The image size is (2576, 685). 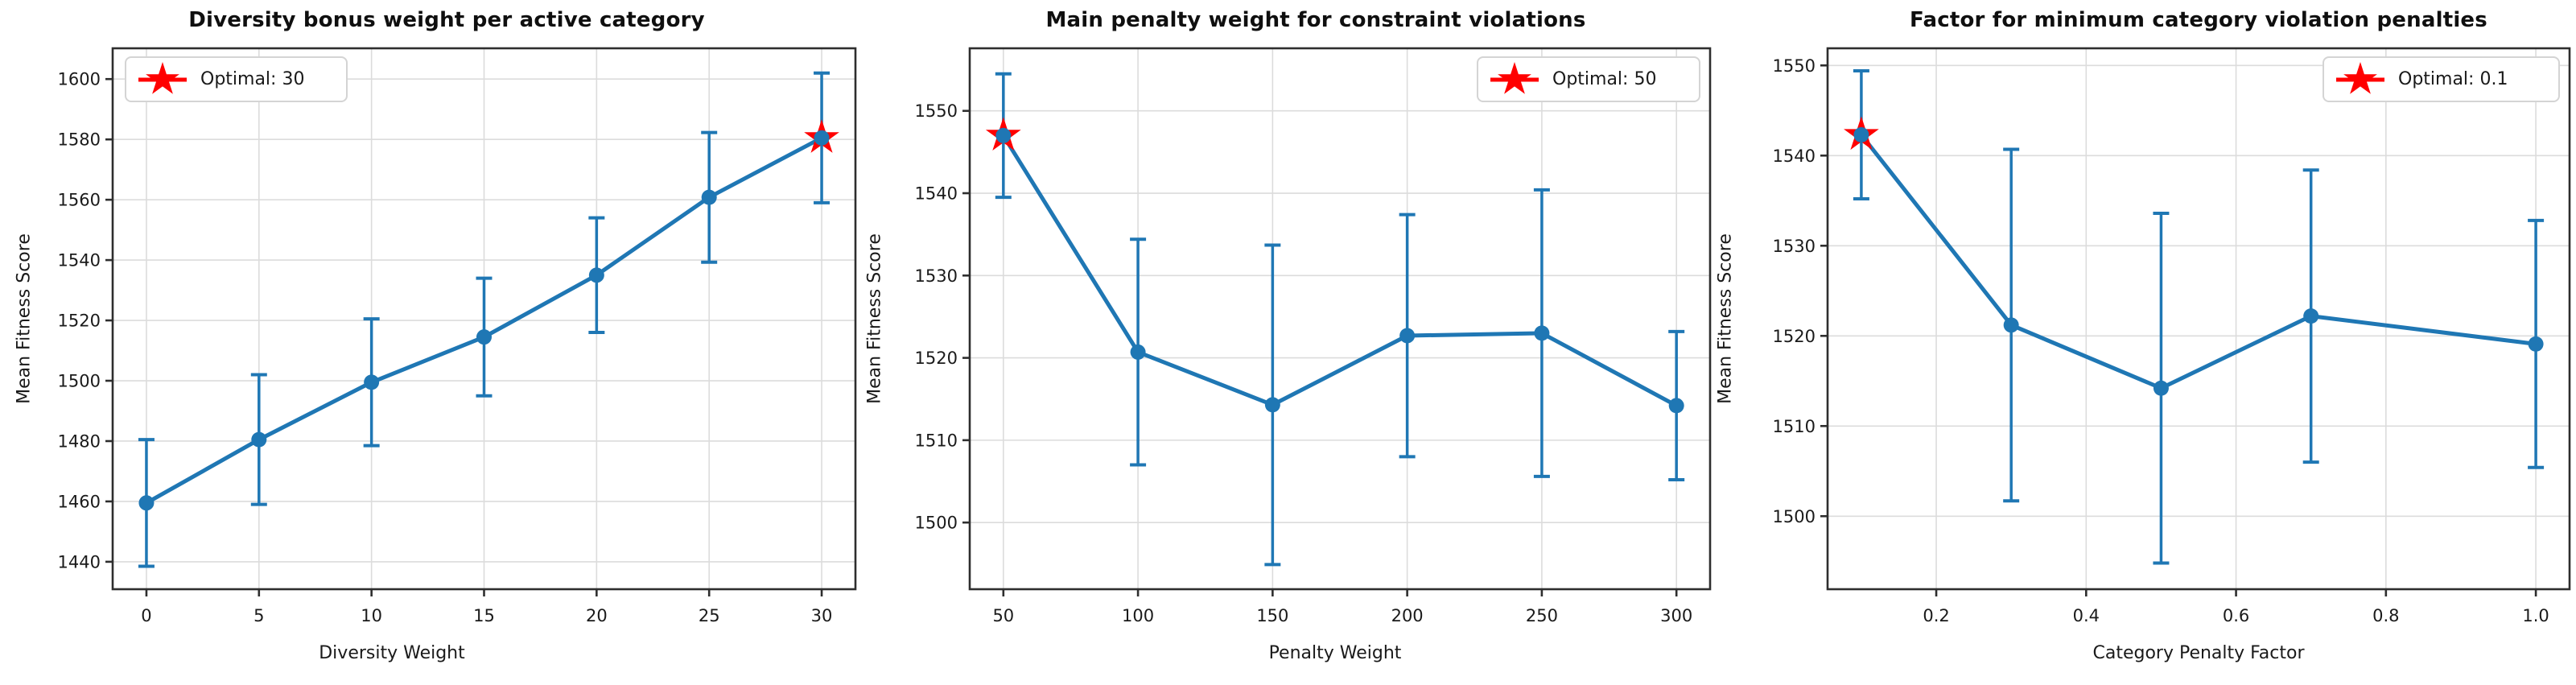 I want to click on x-tick-label: 50, so click(x=1003, y=615).